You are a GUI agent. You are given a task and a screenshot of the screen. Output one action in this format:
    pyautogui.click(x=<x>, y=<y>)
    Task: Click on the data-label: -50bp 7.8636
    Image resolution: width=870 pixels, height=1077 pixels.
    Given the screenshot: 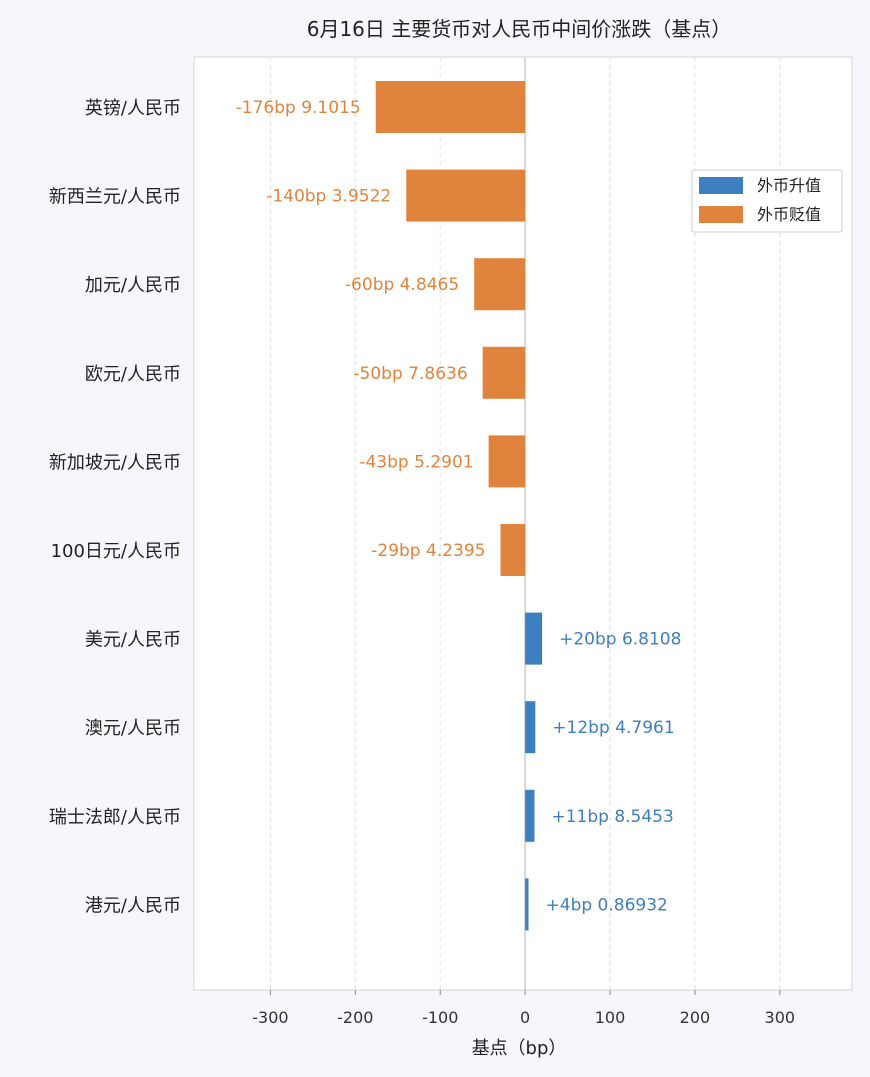 What is the action you would take?
    pyautogui.click(x=410, y=374)
    